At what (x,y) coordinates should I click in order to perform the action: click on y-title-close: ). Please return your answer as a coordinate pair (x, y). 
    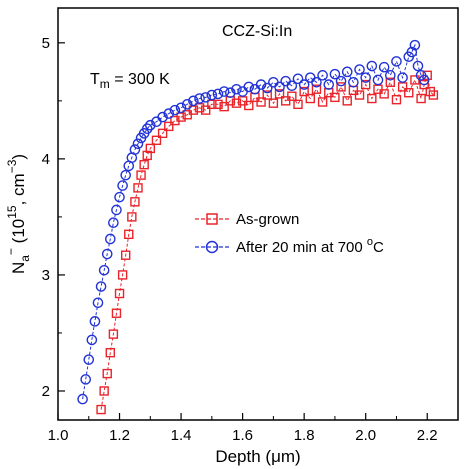
    Looking at the image, I should click on (18, 157).